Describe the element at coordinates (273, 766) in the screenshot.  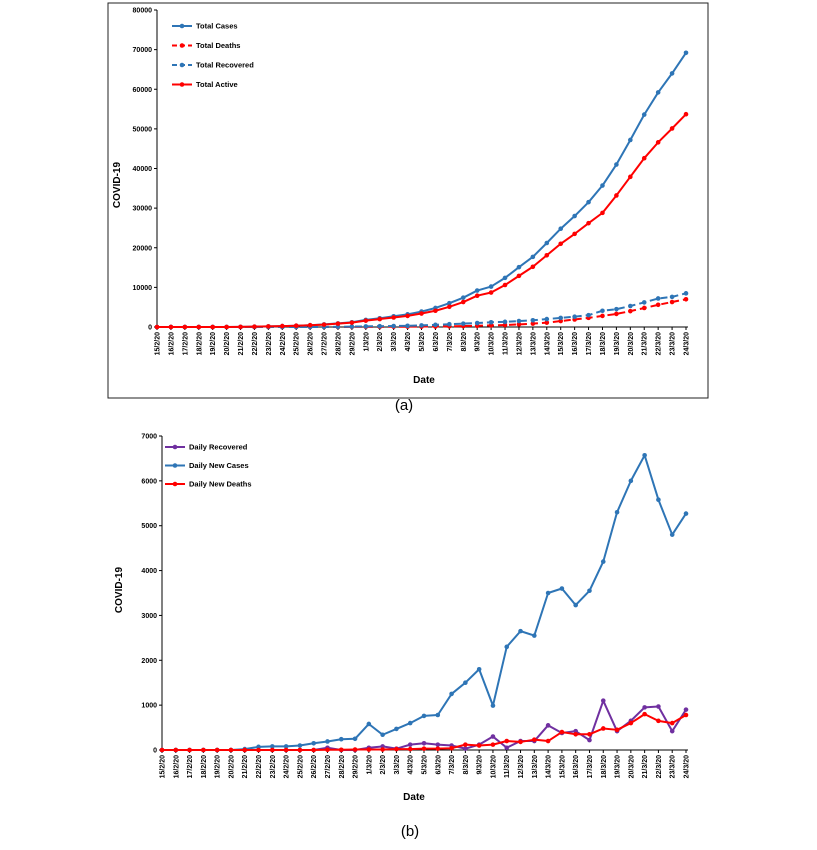
I see `chart-b-xtick-label: 23/2/20` at that location.